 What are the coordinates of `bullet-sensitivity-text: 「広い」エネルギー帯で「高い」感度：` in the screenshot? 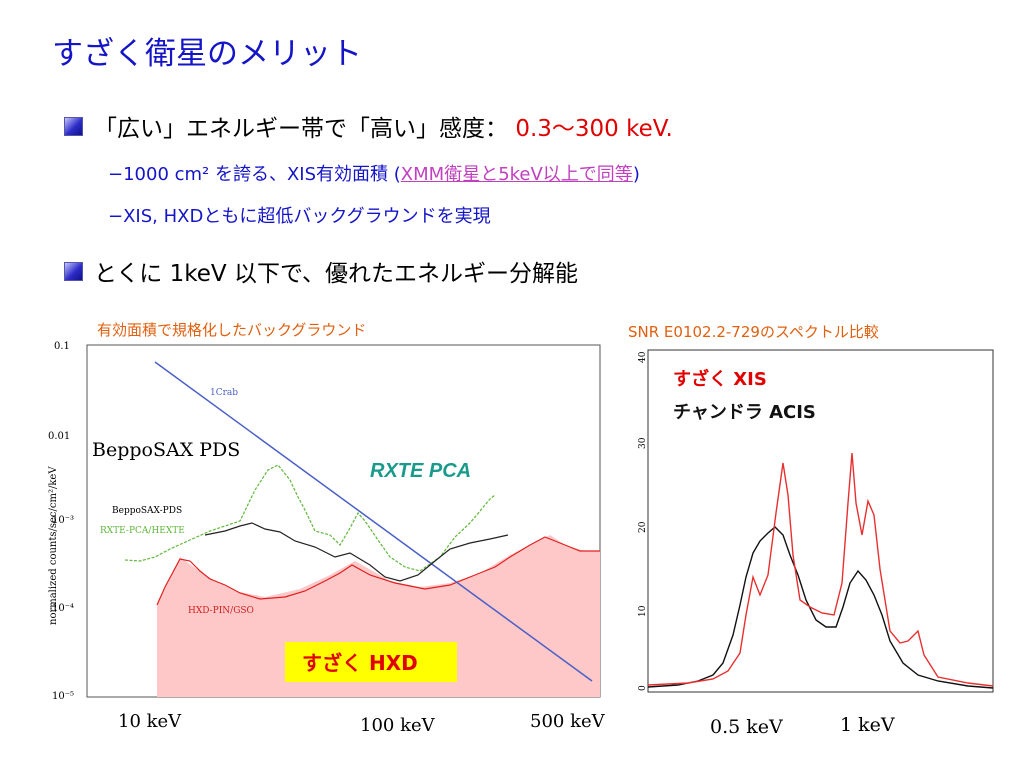 It's located at (305, 129).